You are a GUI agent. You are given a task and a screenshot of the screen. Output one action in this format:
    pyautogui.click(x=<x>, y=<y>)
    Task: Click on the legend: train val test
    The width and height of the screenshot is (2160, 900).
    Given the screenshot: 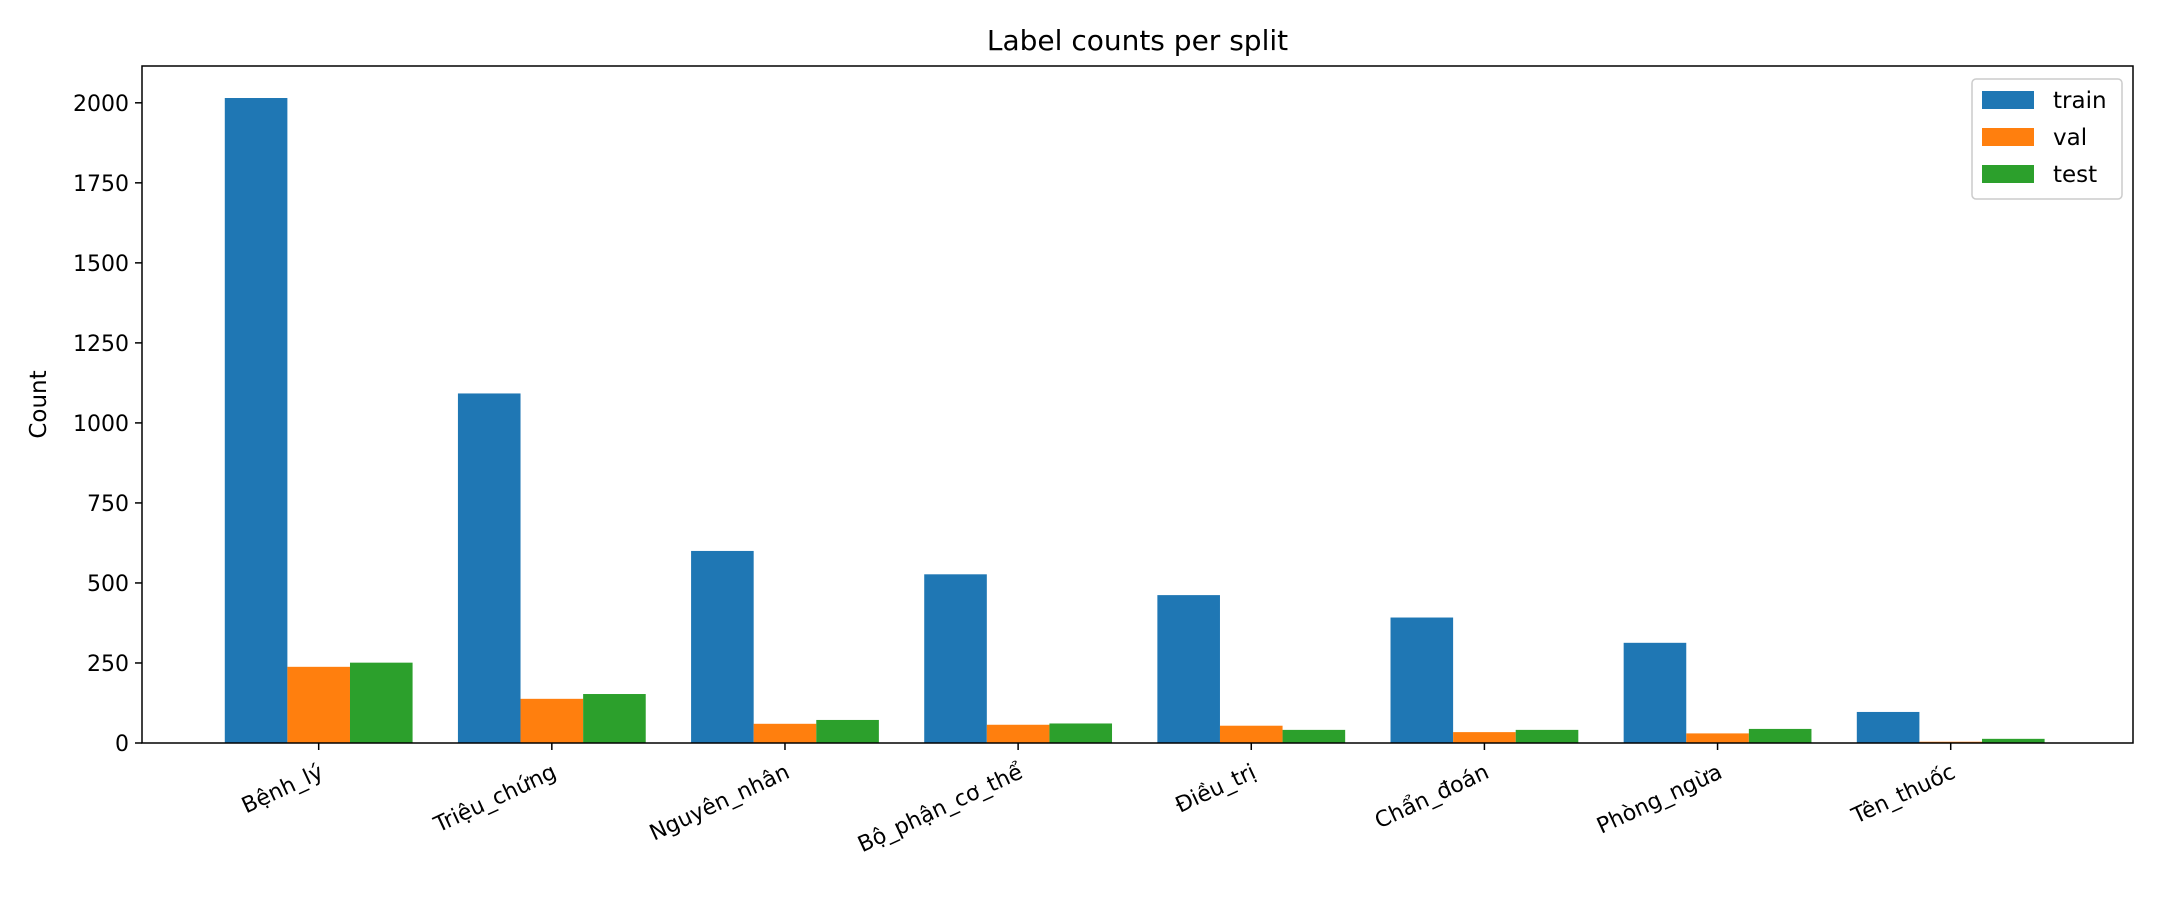 What is the action you would take?
    pyautogui.click(x=2047, y=139)
    